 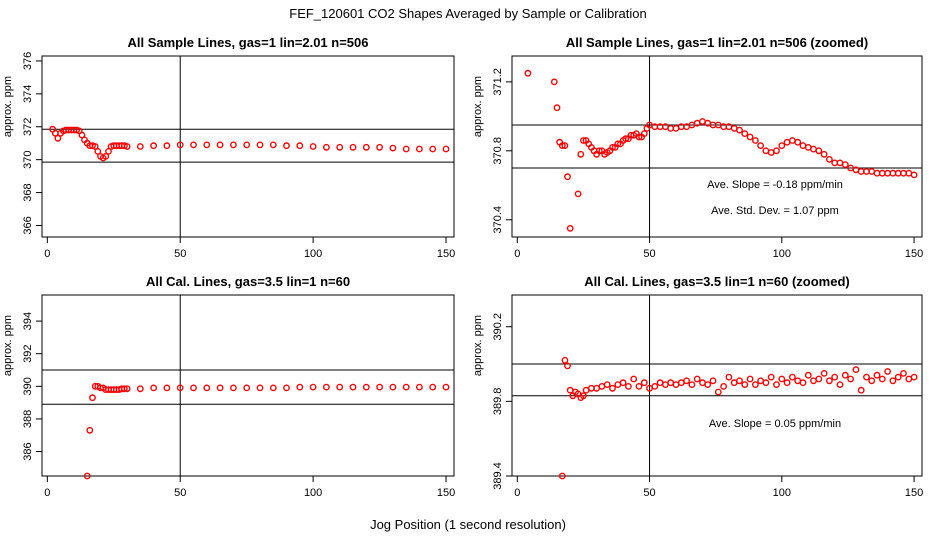 I want to click on y-tick-label: 371.2, so click(x=498, y=82).